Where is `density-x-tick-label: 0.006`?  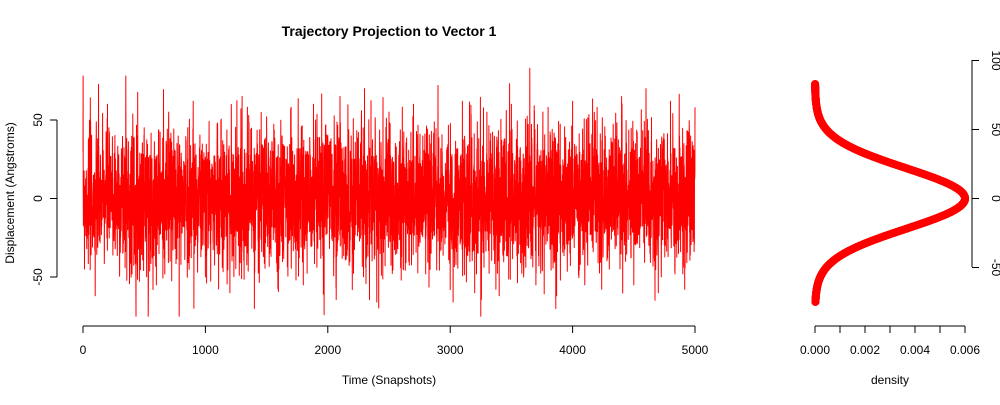
density-x-tick-label: 0.006 is located at coordinates (965, 350).